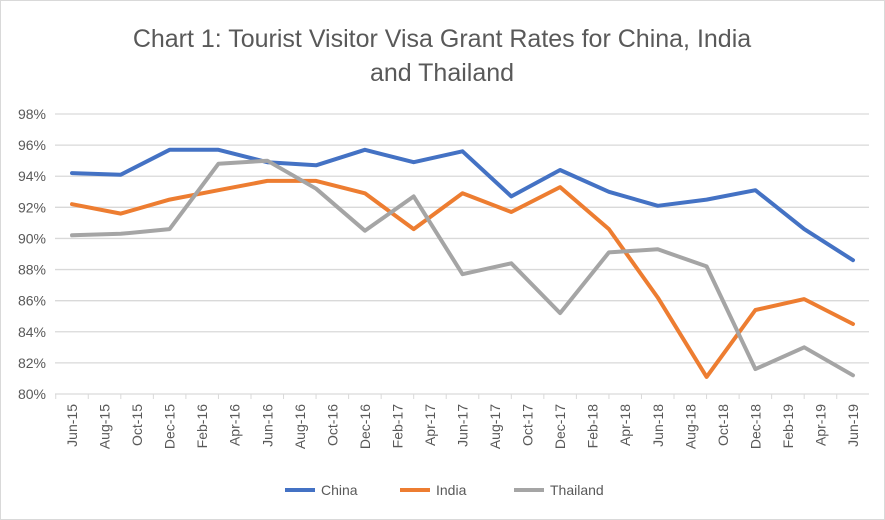  I want to click on x-tick-label: Jun-15, so click(72, 425).